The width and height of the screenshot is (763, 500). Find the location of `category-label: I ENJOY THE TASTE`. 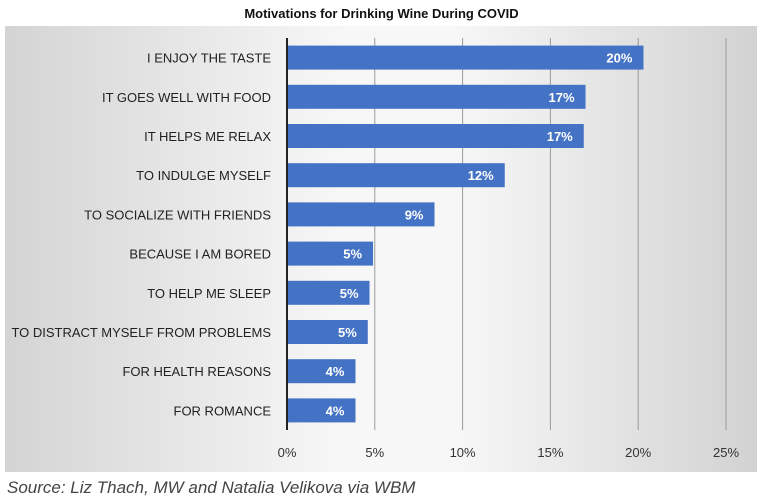

category-label: I ENJOY THE TASTE is located at coordinates (209, 58).